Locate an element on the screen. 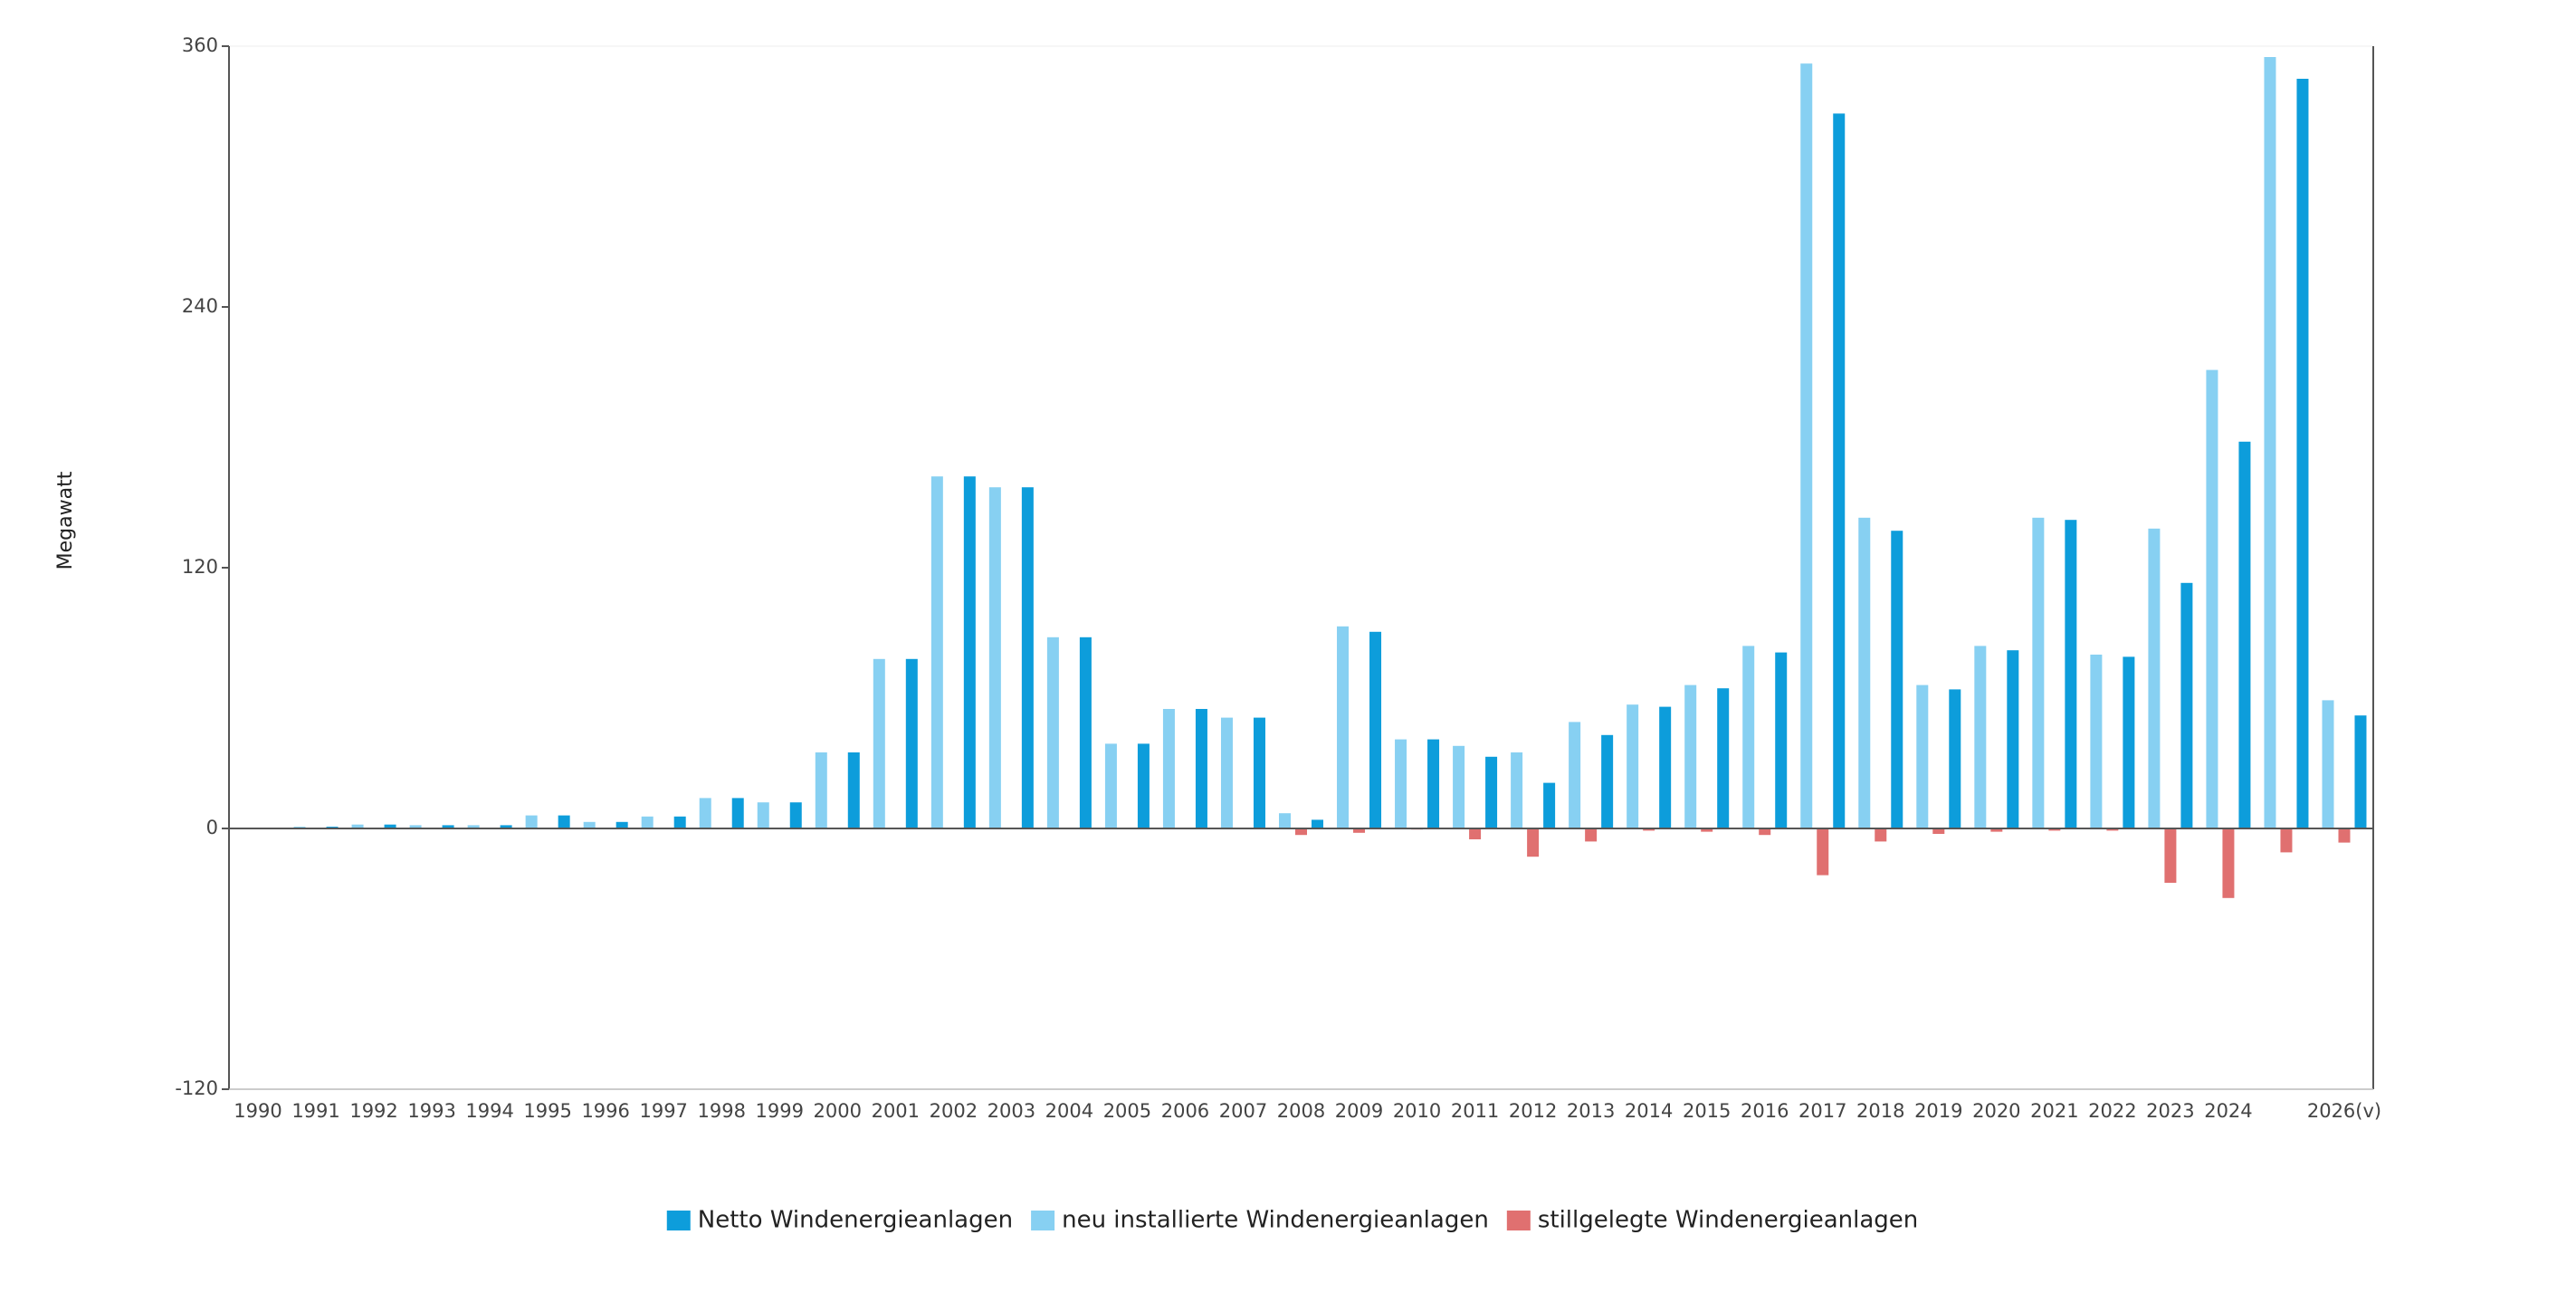 This screenshot has width=2576, height=1302. x-tick-label: 2014 is located at coordinates (1649, 1111).